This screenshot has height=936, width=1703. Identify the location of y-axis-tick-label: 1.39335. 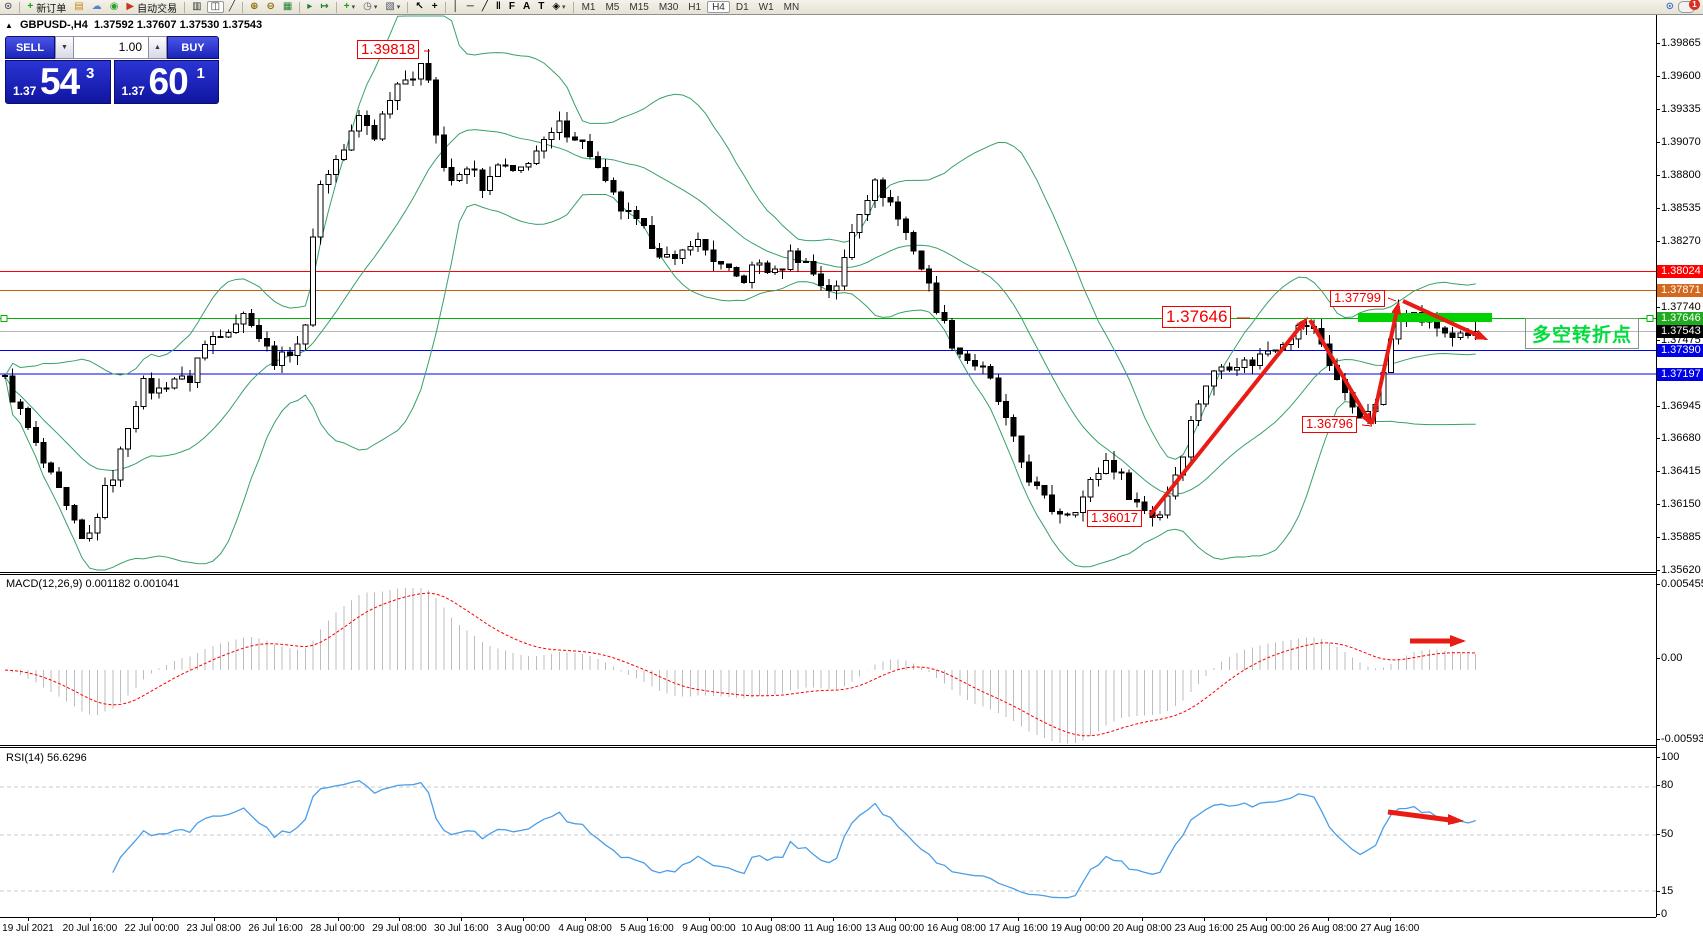
(1681, 108).